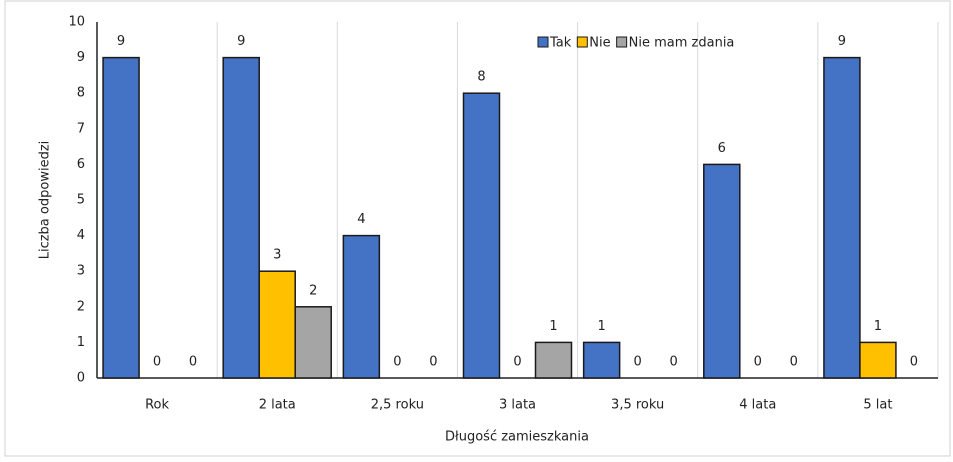 Image resolution: width=953 pixels, height=462 pixels. What do you see at coordinates (361, 219) in the screenshot?
I see `data-label: 4` at bounding box center [361, 219].